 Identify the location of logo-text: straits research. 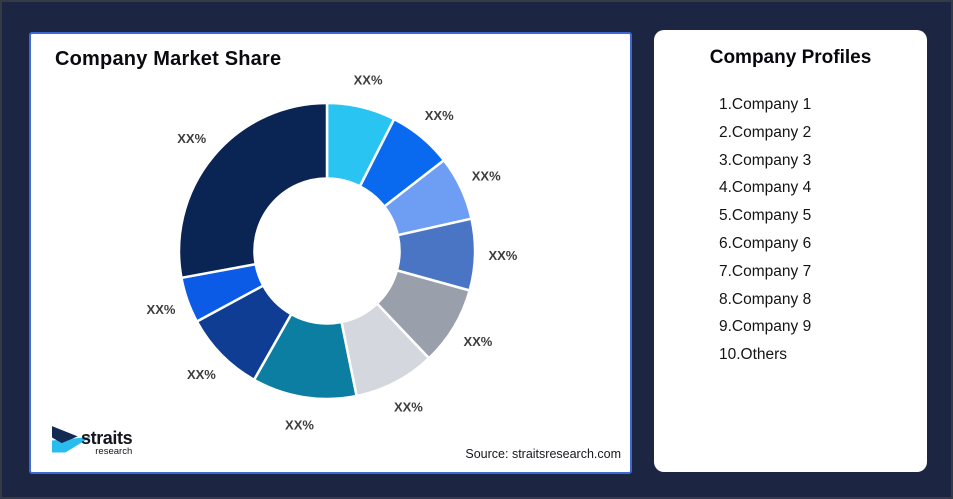
(107, 442).